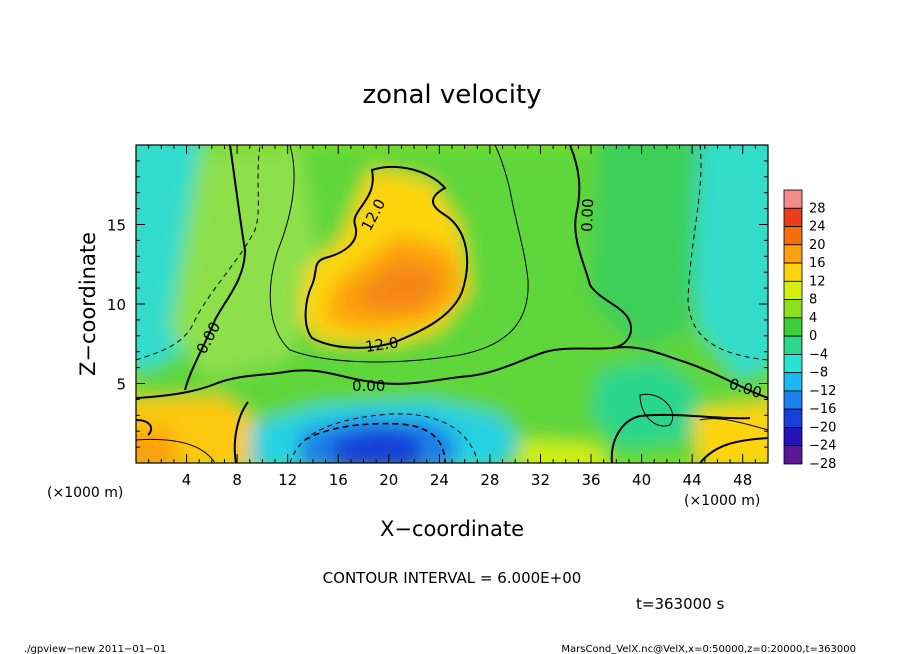  I want to click on x-tick-label: 44, so click(692, 480).